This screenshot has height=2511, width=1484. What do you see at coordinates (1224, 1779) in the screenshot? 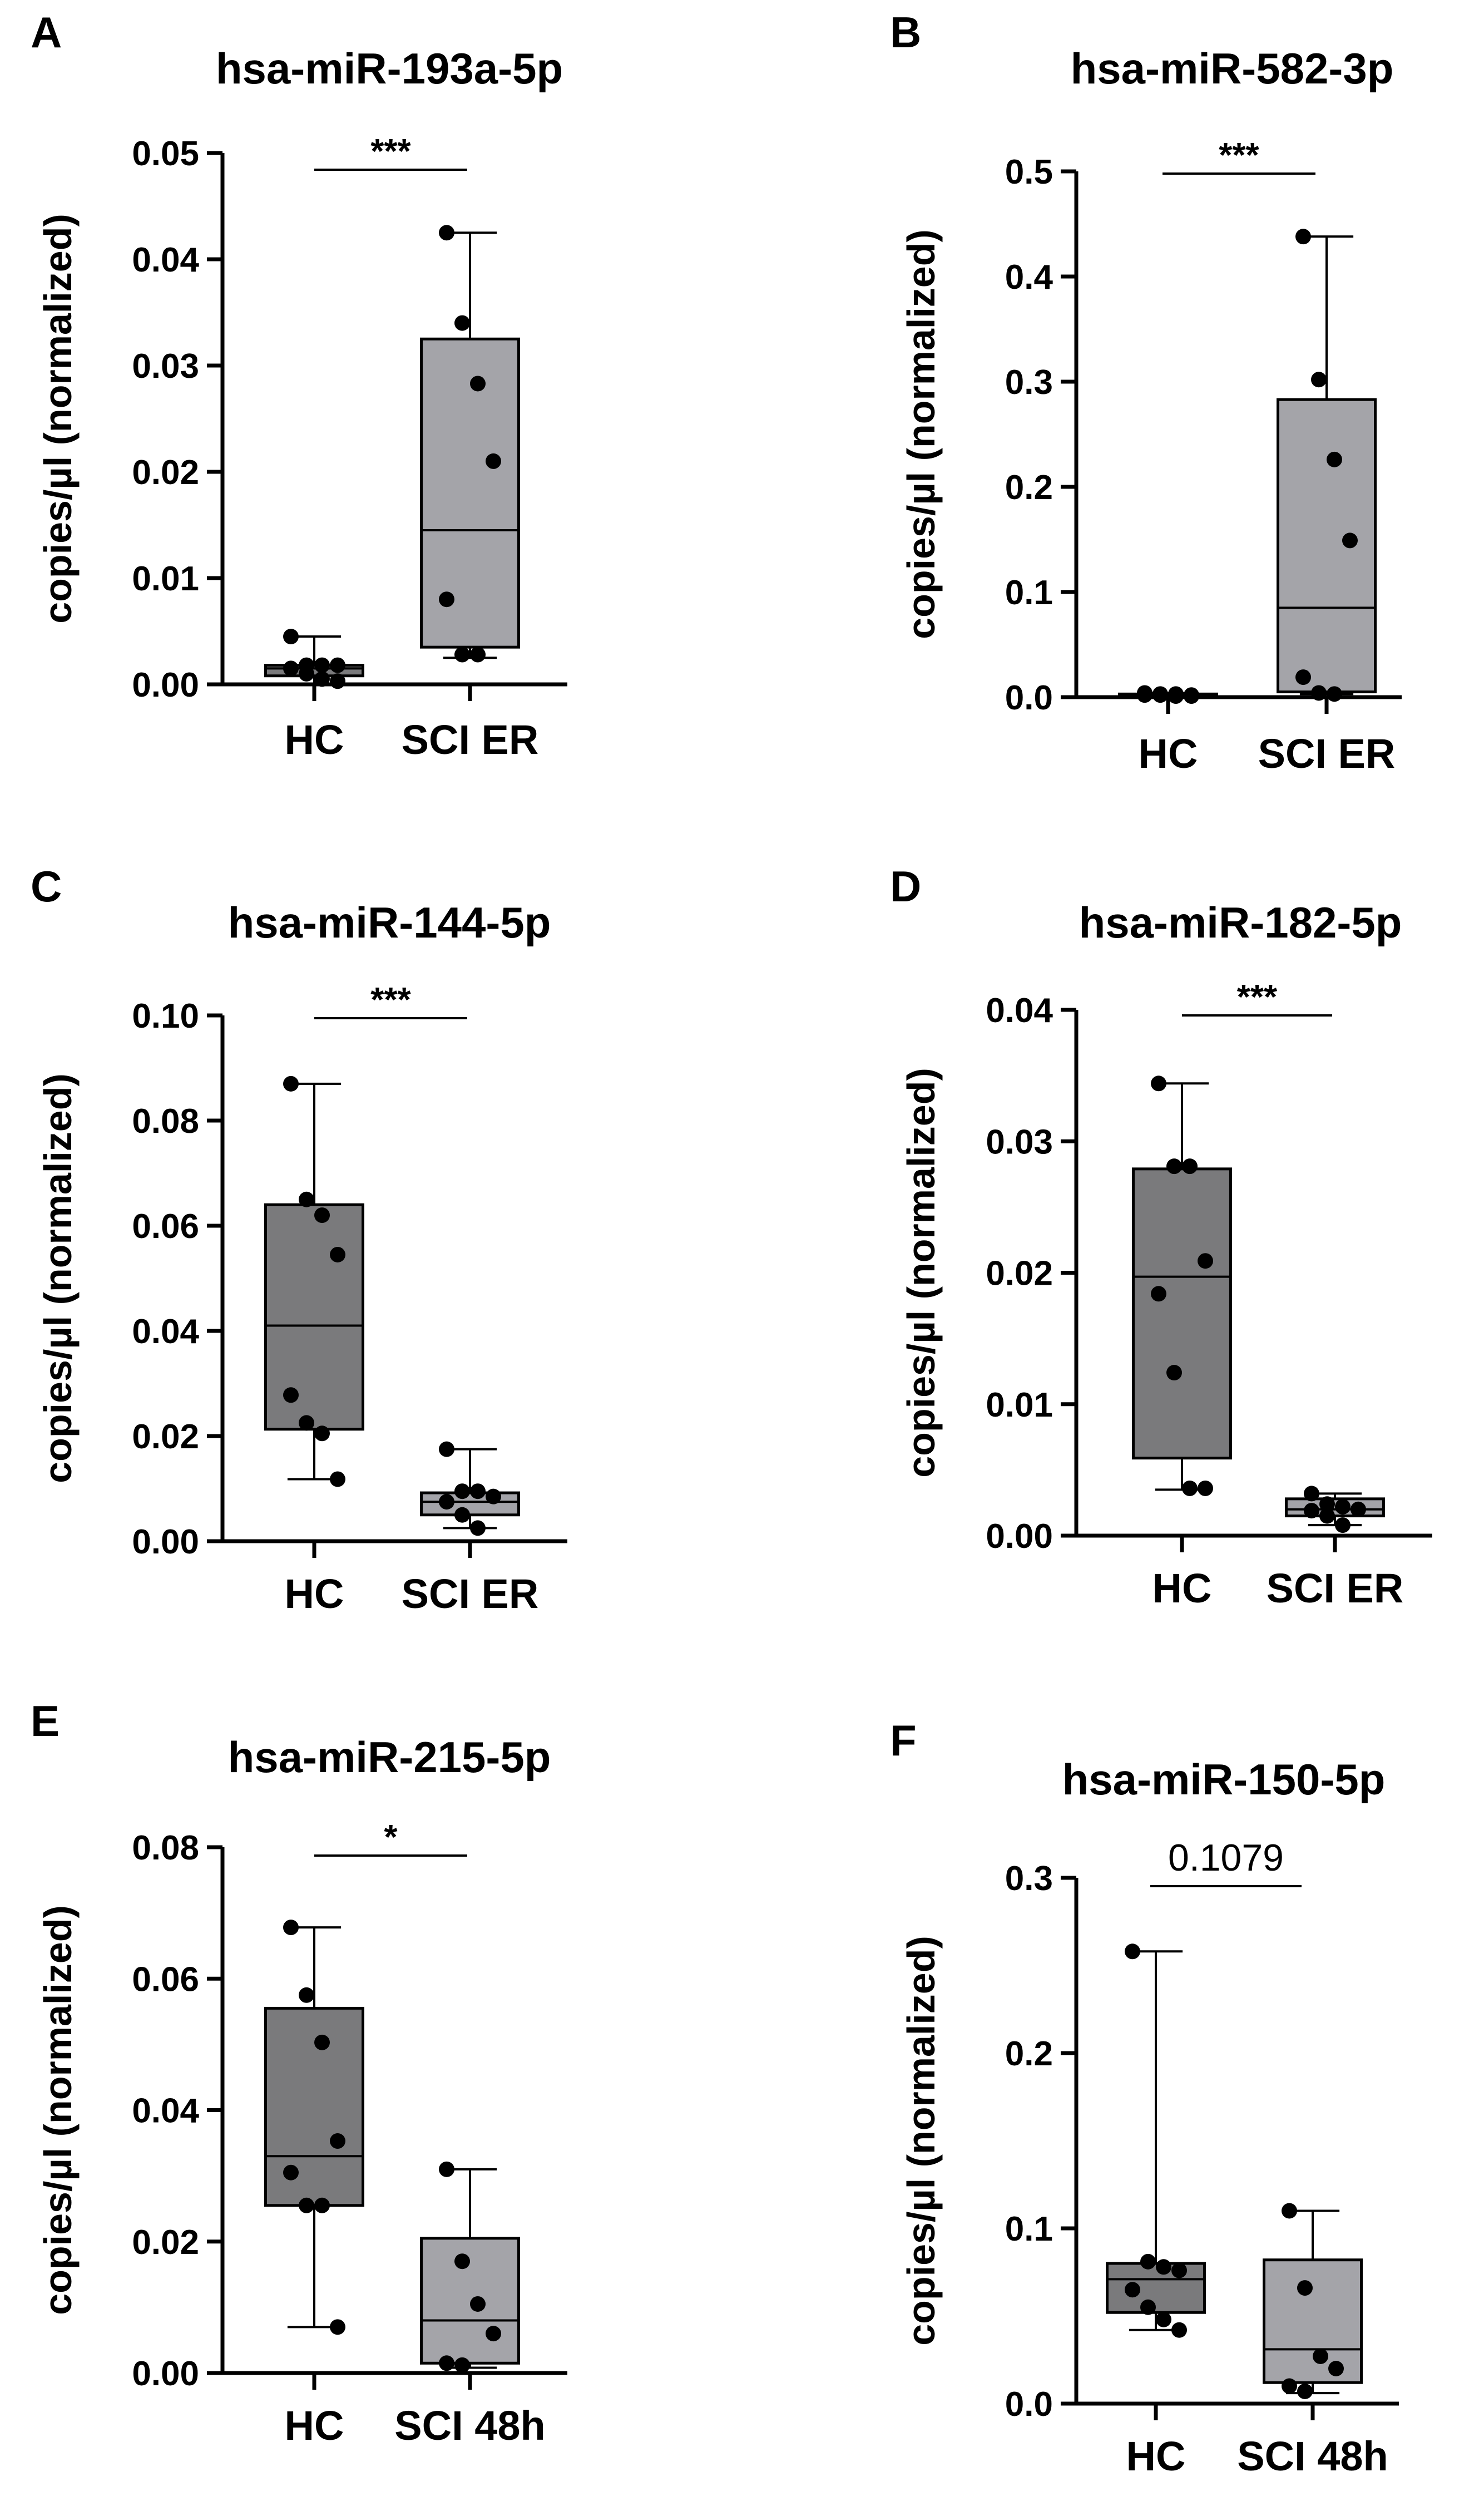
I see `chart-title: hsa-miR-150-5p` at bounding box center [1224, 1779].